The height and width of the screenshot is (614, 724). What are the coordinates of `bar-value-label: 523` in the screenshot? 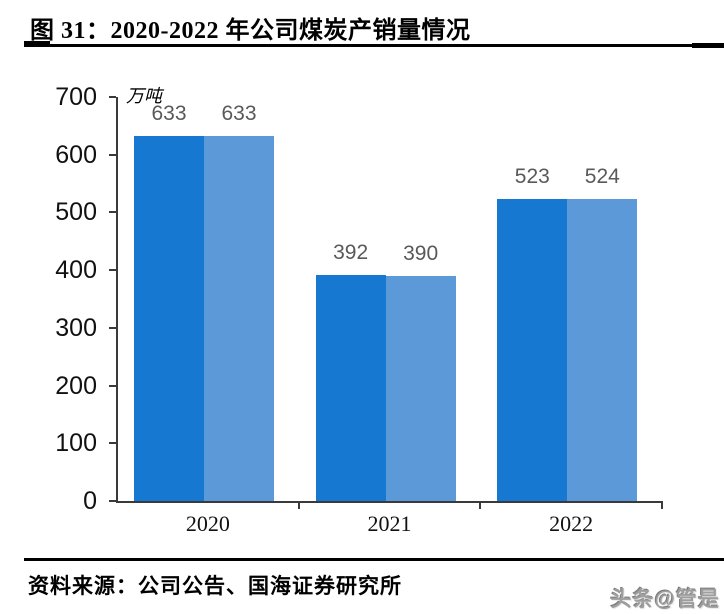 It's located at (532, 177).